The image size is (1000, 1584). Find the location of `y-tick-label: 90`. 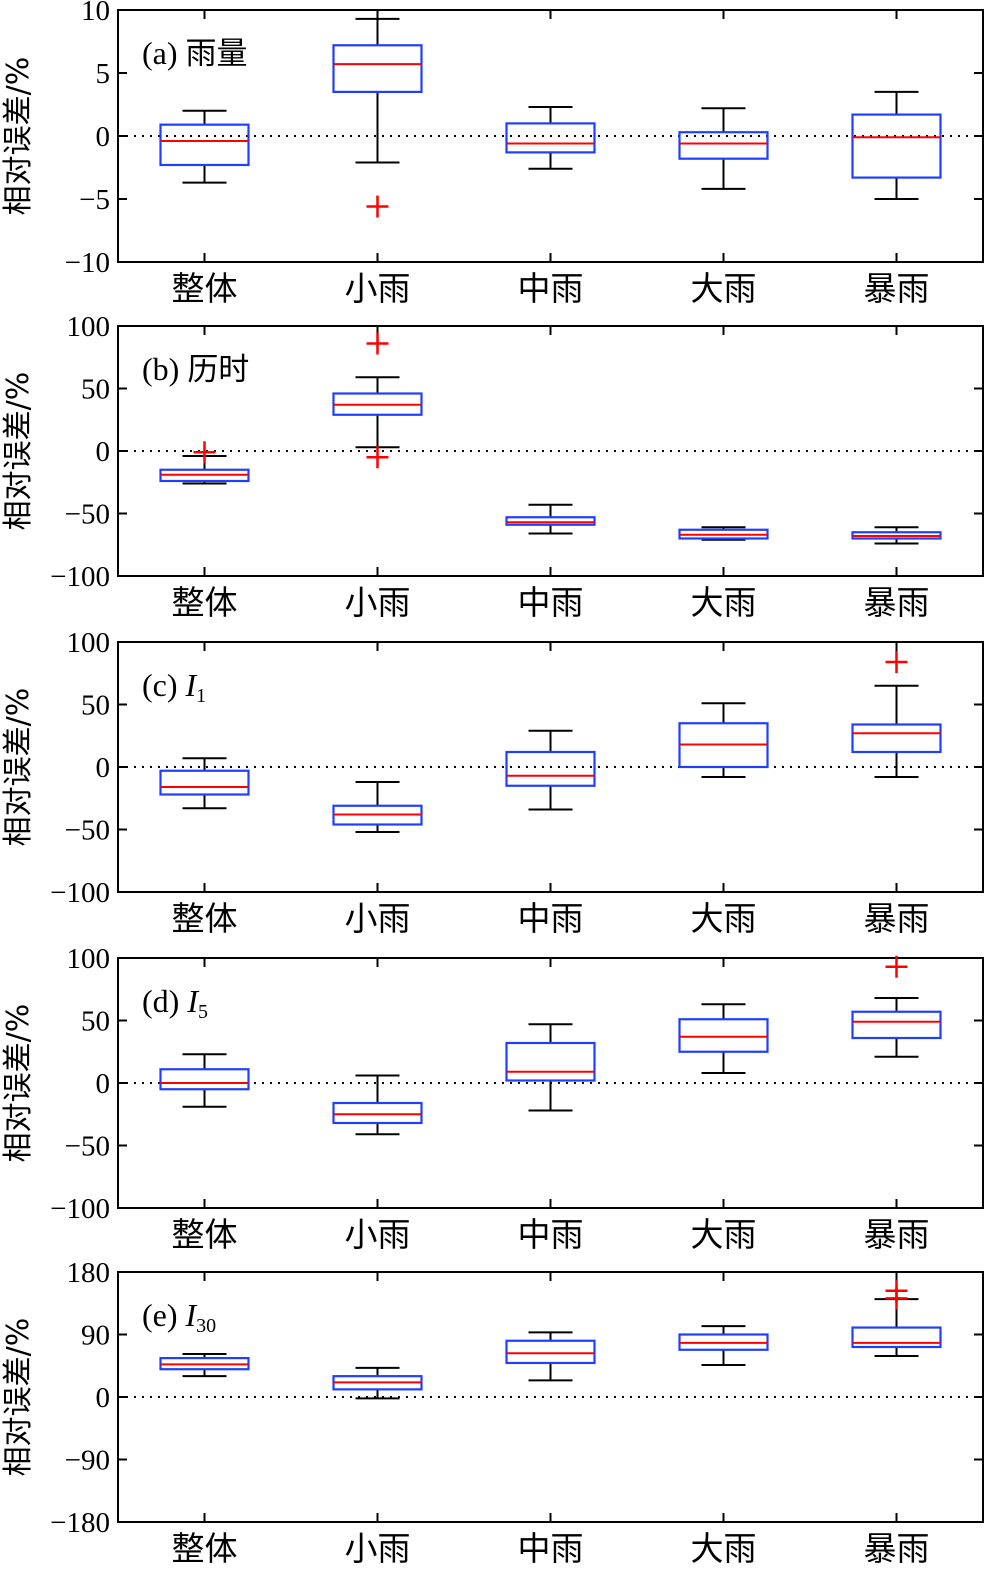

y-tick-label: 90 is located at coordinates (95, 1336).